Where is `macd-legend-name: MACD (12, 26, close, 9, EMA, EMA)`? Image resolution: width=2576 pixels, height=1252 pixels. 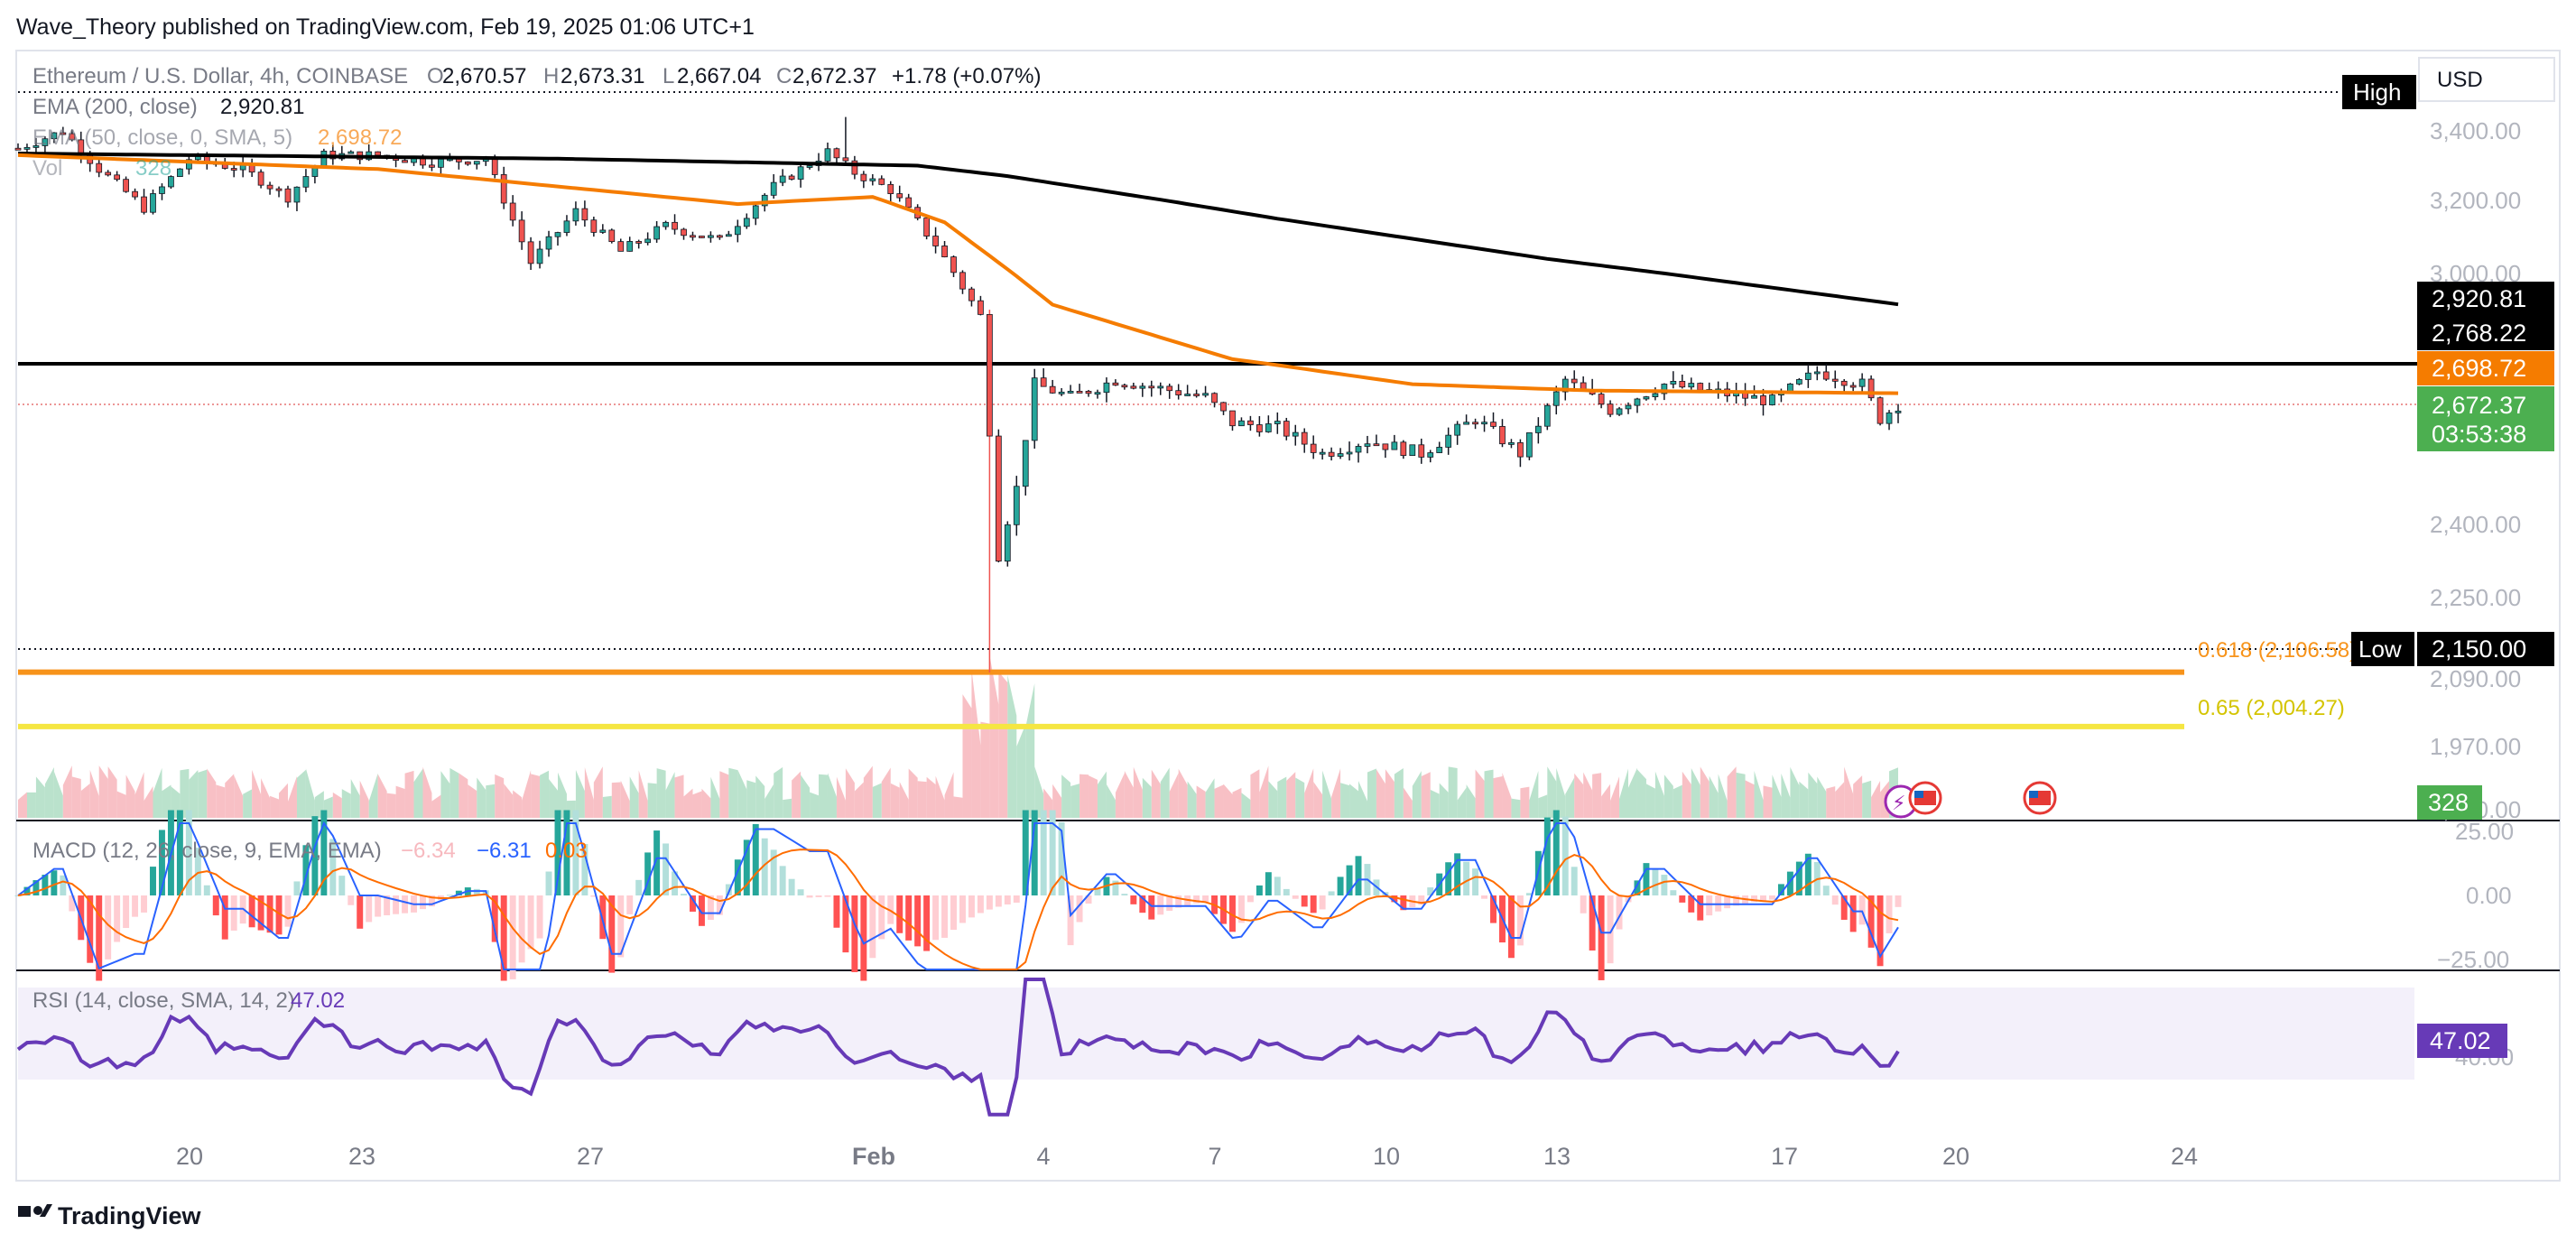
macd-legend-name: MACD (12, 26, close, 9, EMA, EMA) is located at coordinates (207, 851).